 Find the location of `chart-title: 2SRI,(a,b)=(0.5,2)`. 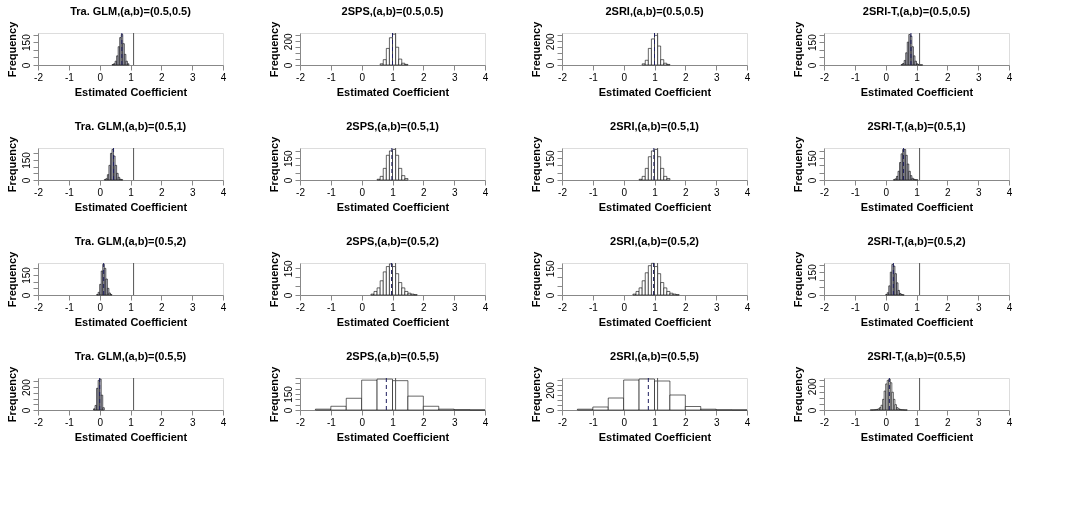

chart-title: 2SRI,(a,b)=(0.5,2) is located at coordinates (655, 241).